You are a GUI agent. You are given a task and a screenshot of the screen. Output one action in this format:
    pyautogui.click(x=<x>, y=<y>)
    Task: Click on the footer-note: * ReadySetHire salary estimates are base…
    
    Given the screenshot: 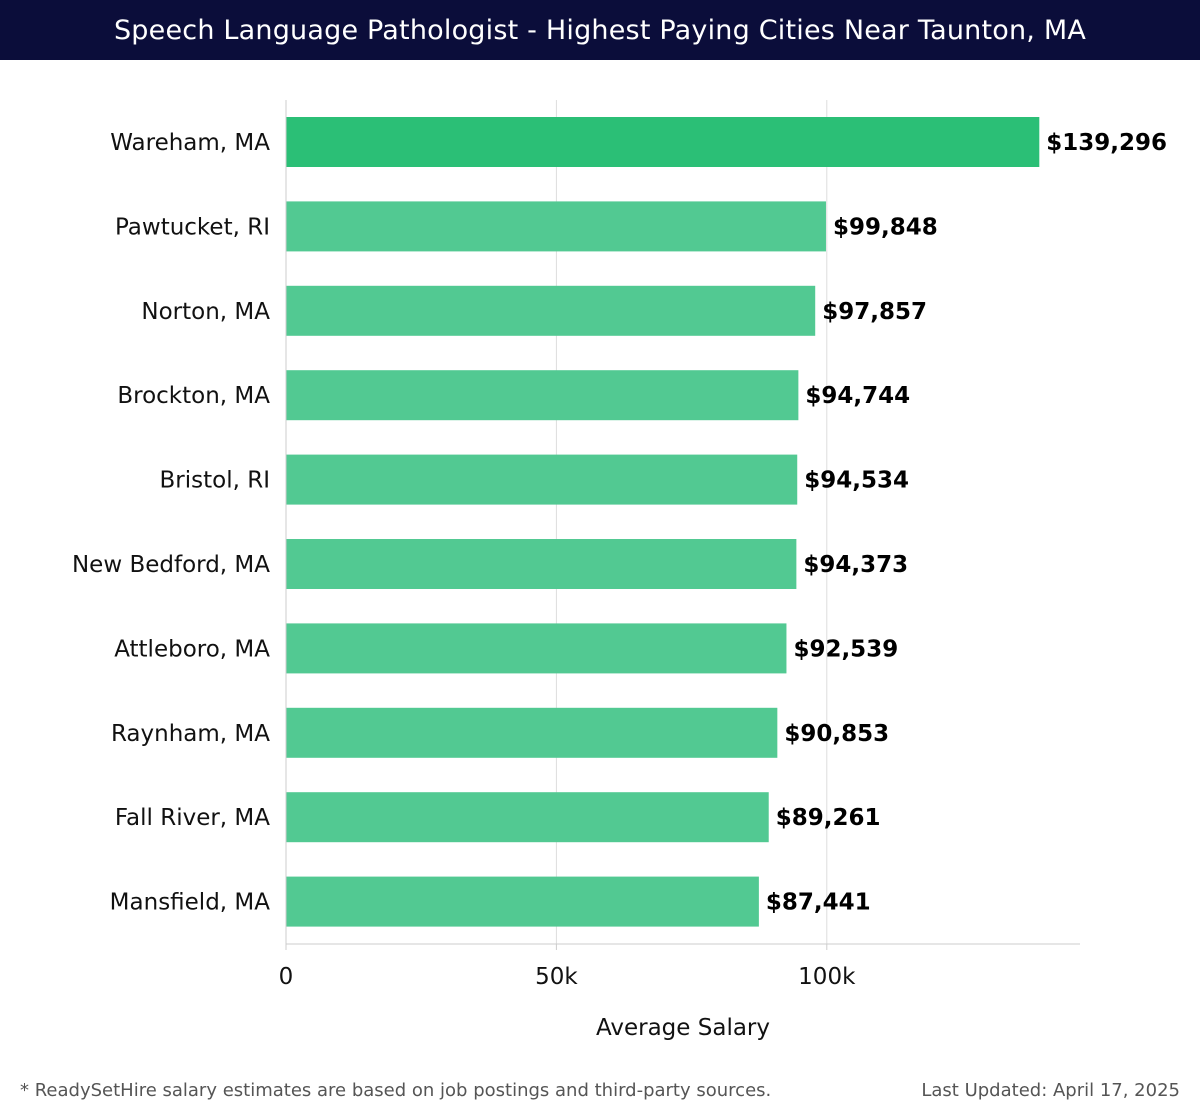 What is the action you would take?
    pyautogui.click(x=396, y=1090)
    